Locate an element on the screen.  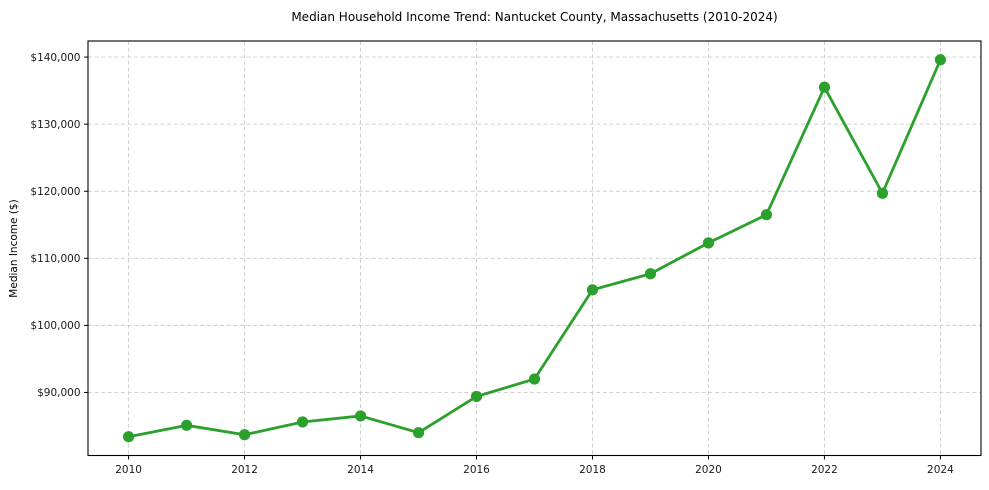
x-tick-label: 2014 is located at coordinates (360, 470).